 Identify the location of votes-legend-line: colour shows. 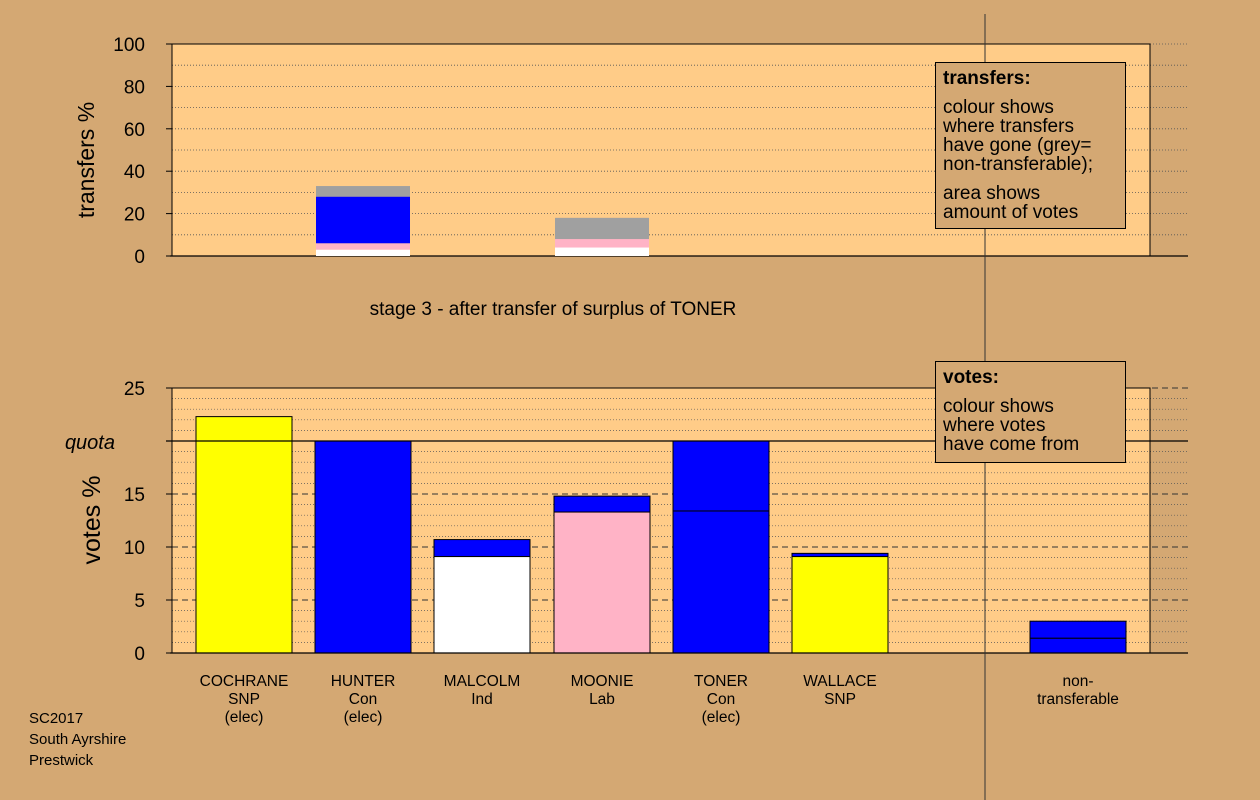
(998, 406).